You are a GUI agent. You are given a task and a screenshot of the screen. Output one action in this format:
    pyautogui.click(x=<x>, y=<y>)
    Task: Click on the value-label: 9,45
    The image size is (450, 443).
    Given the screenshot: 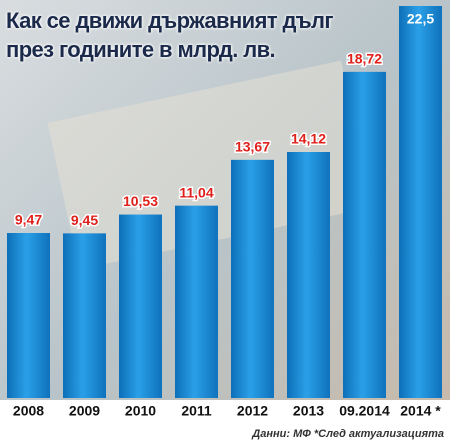 What is the action you would take?
    pyautogui.click(x=84, y=220)
    